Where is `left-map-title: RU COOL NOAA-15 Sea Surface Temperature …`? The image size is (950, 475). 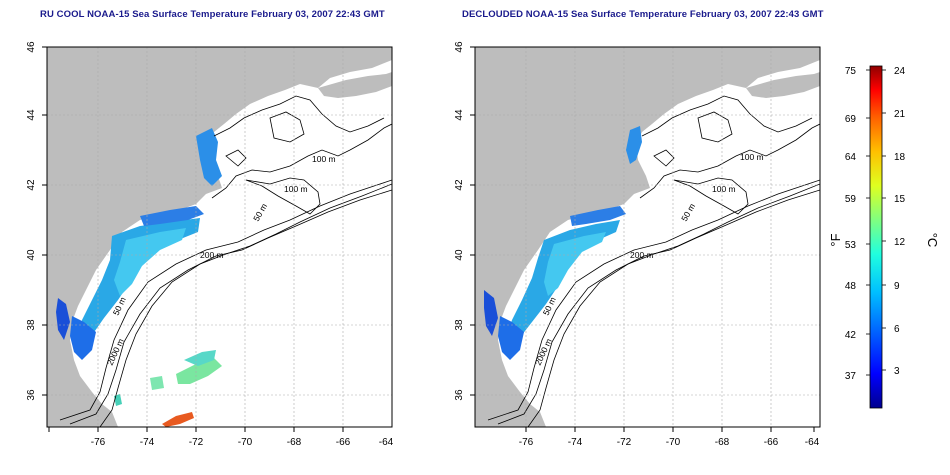
left-map-title: RU COOL NOAA-15 Sea Surface Temperature … is located at coordinates (212, 14).